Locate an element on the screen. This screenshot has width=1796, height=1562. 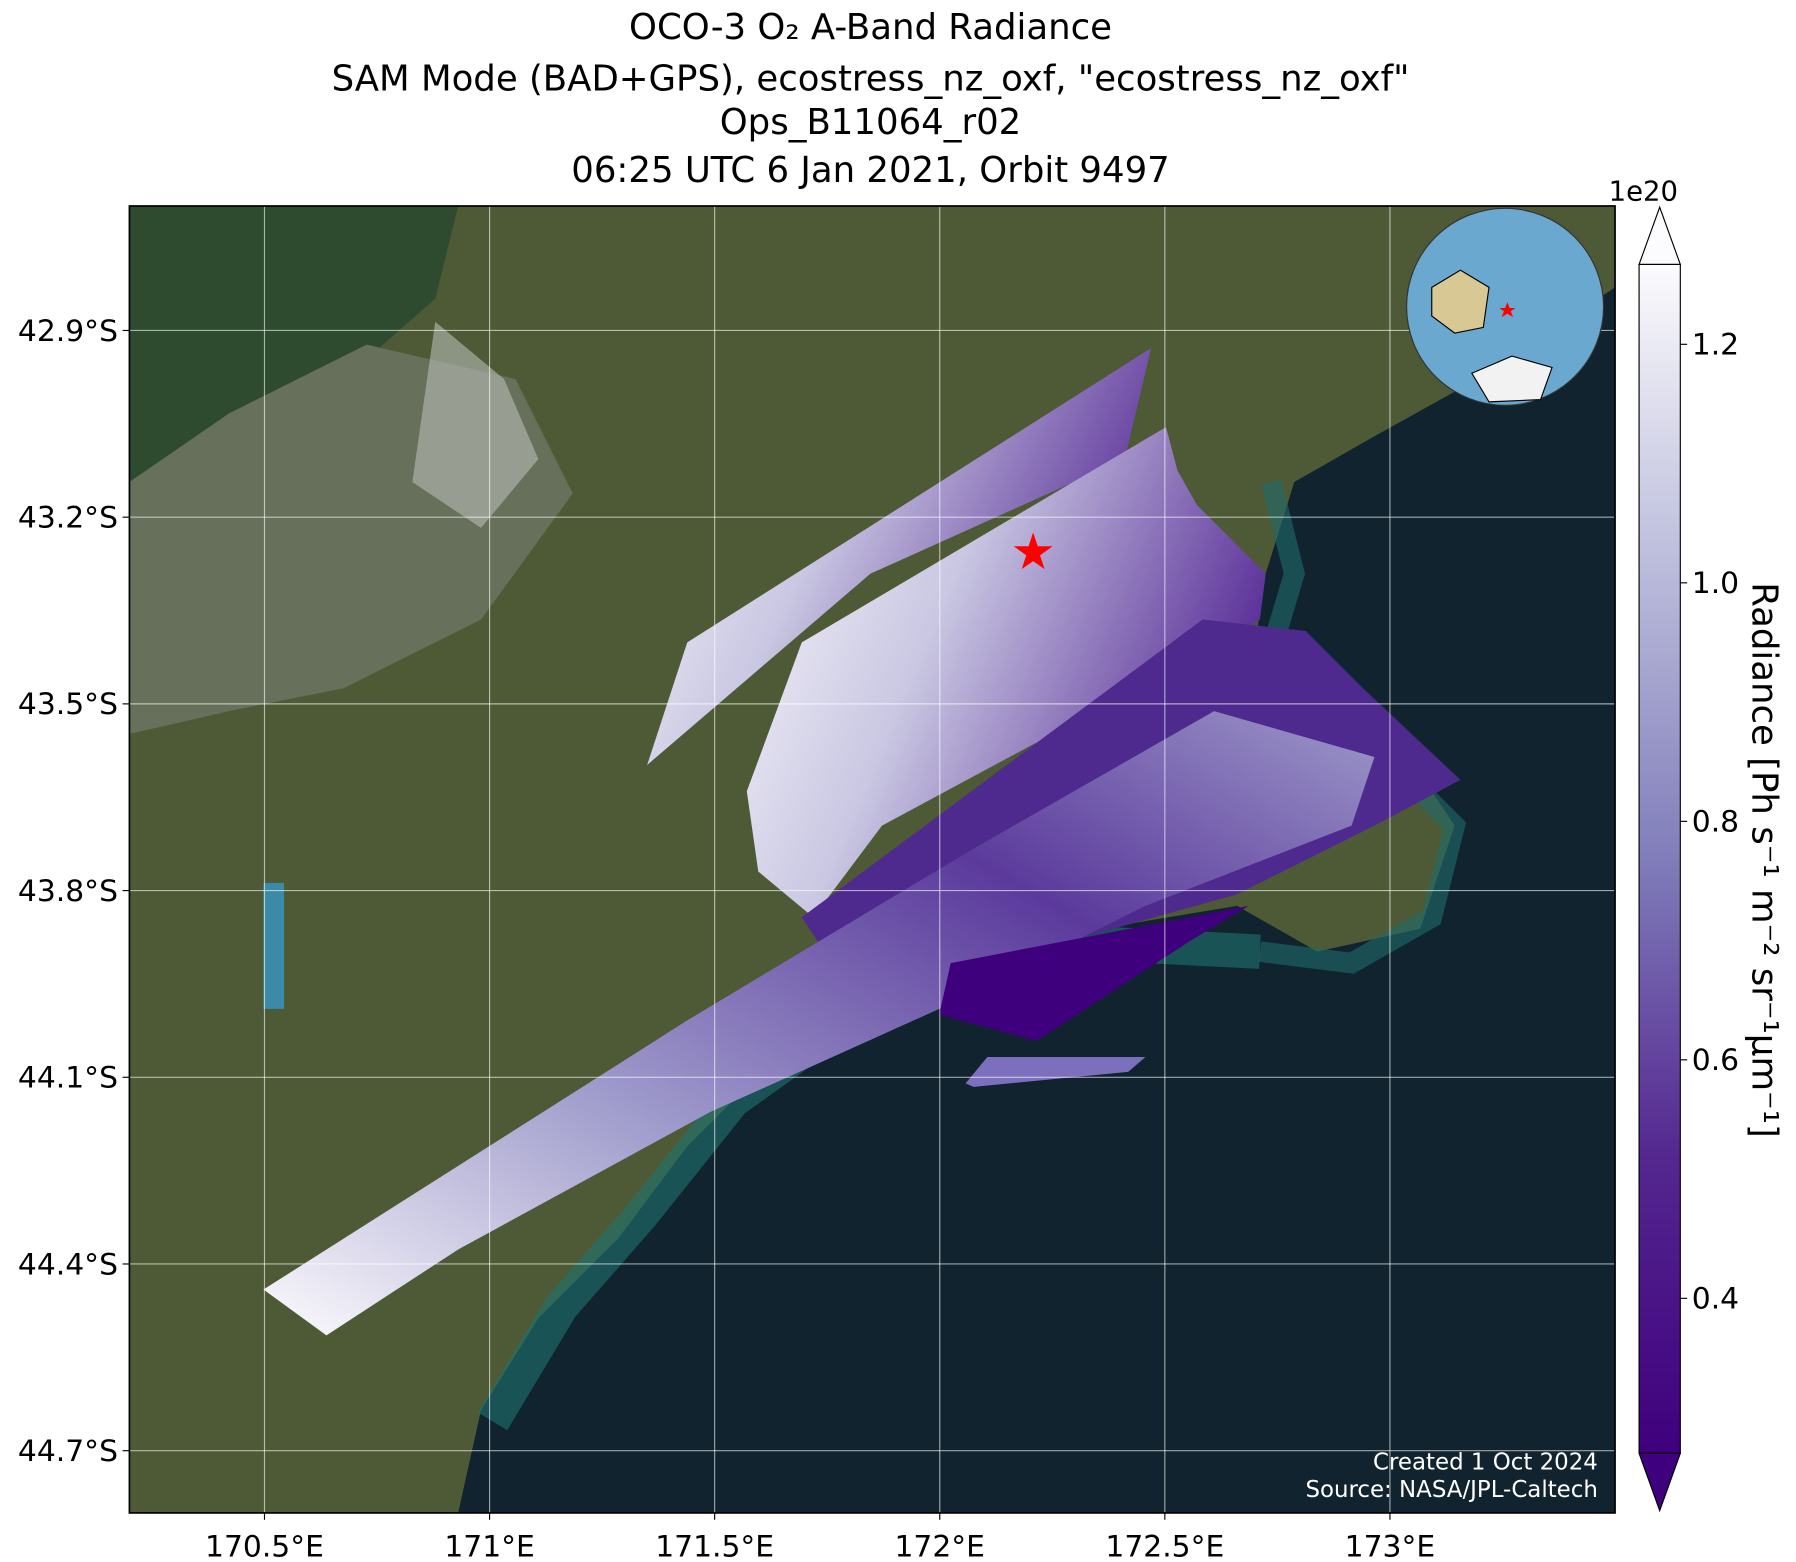
title-line: 06:25 UTC 6 Jan 2021, Orbit 9497 is located at coordinates (870, 170).